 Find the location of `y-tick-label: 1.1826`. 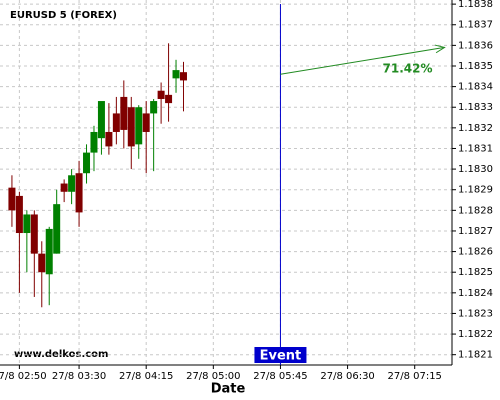

y-tick-label: 1.1826 is located at coordinates (475, 252).